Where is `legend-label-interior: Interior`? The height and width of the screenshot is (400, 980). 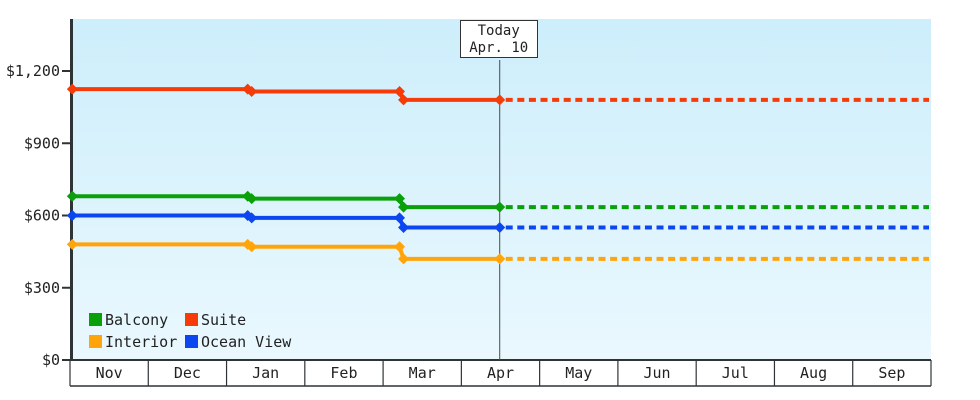 legend-label-interior: Interior is located at coordinates (141, 342).